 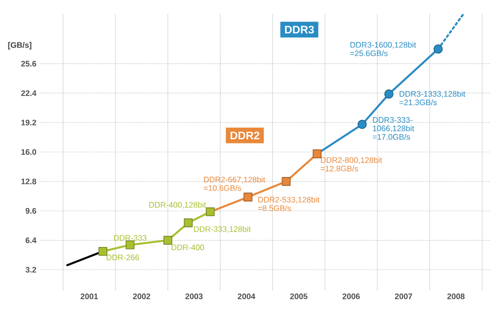 What do you see at coordinates (351, 164) in the screenshot?
I see `annotation: DDR2-800,128bit =12.8GB/s` at bounding box center [351, 164].